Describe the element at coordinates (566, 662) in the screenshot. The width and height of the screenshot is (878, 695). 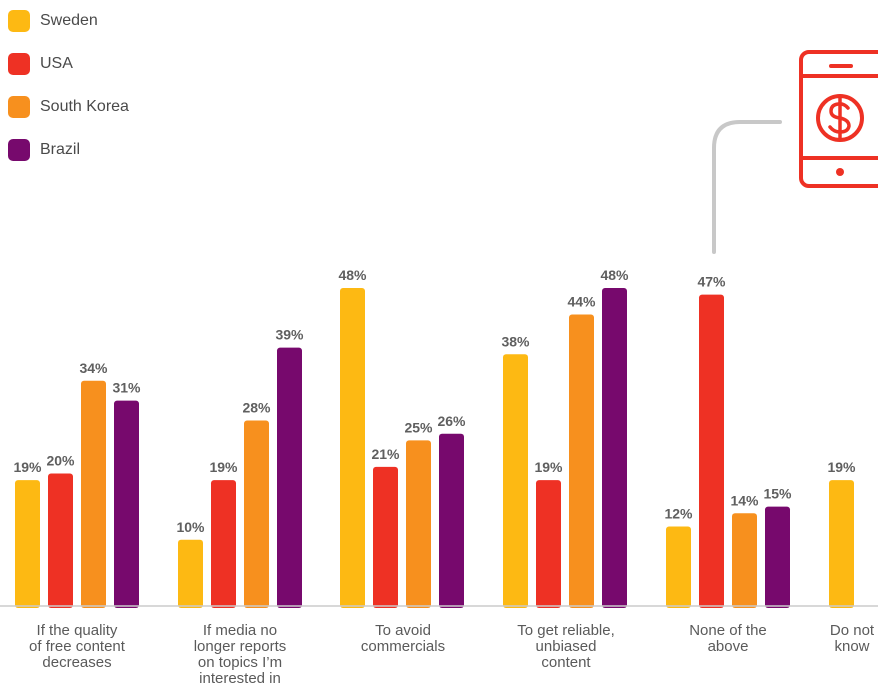
I see `category-label-line: content` at that location.